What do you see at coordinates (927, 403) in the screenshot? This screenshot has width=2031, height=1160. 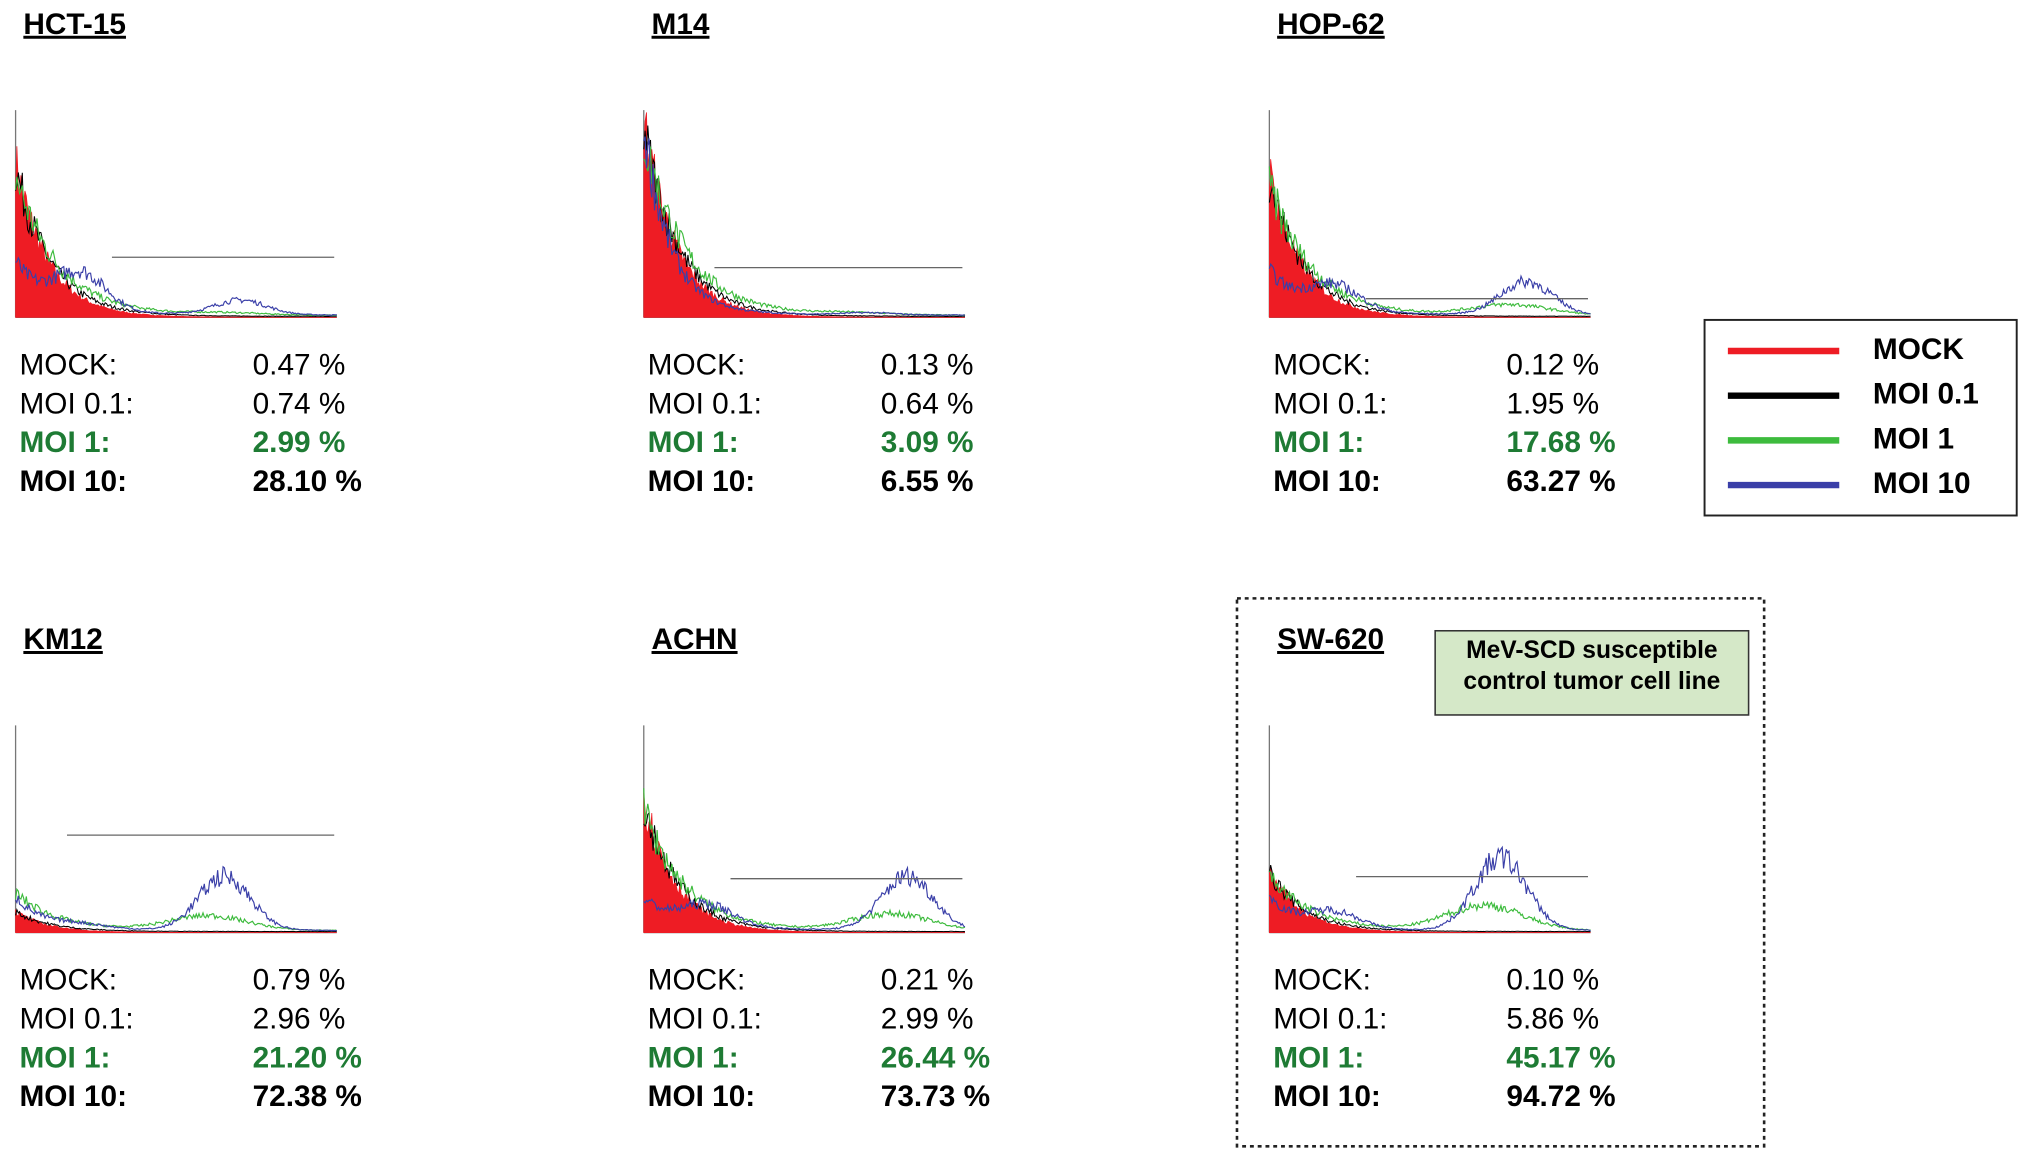 I see `row-value: 0.64 %` at bounding box center [927, 403].